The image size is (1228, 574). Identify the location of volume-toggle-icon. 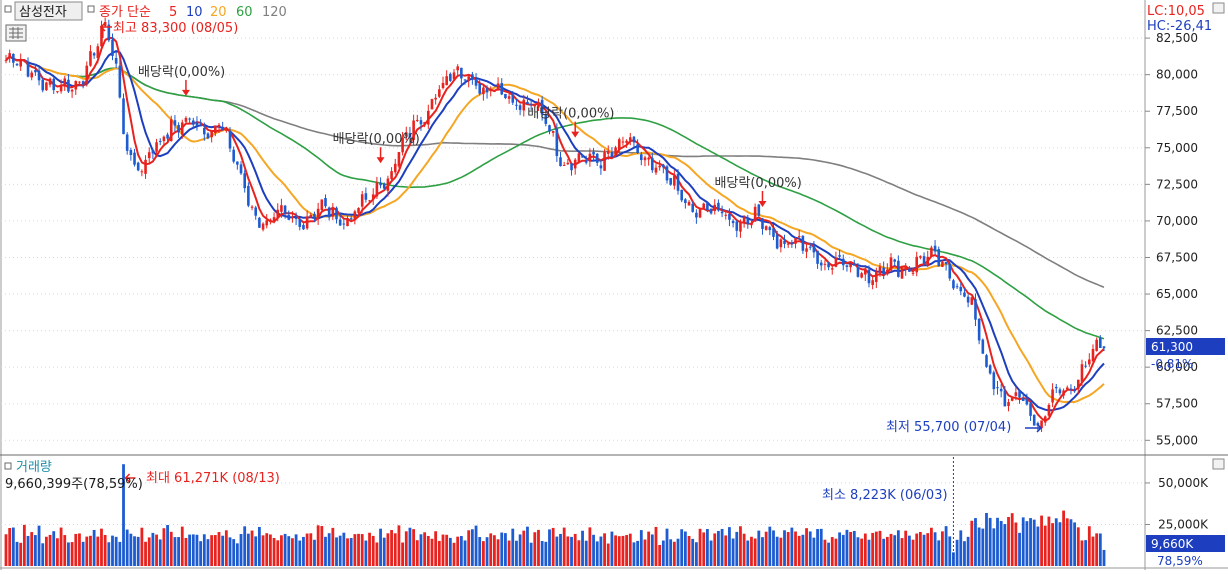
(8, 466).